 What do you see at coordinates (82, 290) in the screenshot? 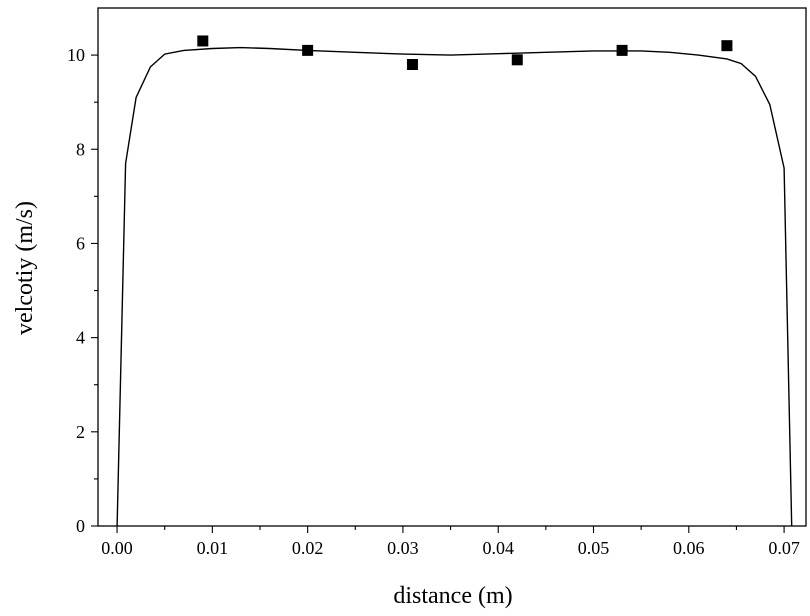
I see `y-axis-ticks: 0 2 4 6 8 10` at bounding box center [82, 290].